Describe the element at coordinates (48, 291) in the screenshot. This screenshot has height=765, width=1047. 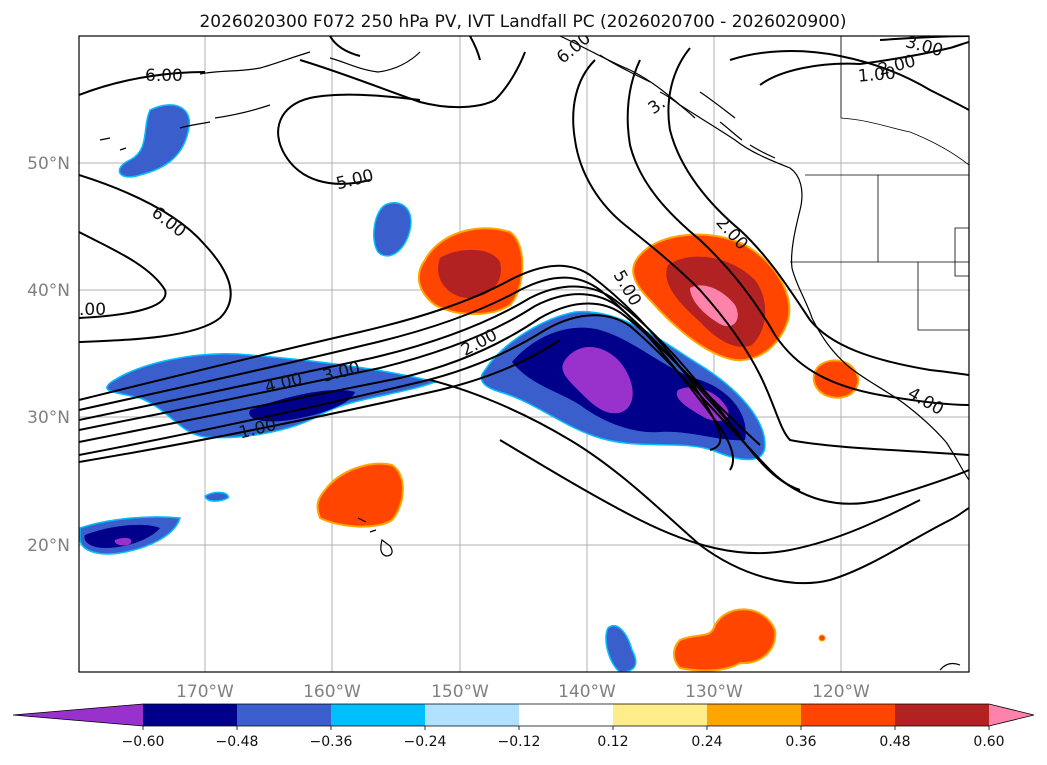
I see `lat-label: 40°N` at that location.